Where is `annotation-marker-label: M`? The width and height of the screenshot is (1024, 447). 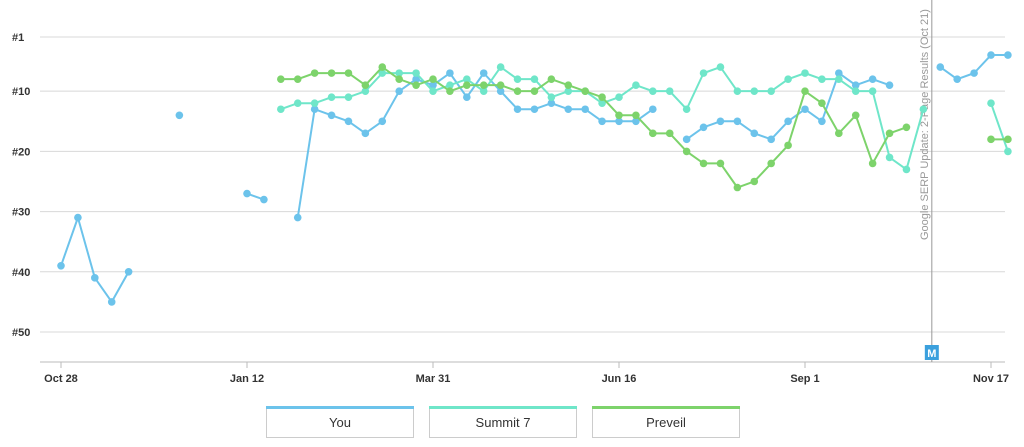 annotation-marker-label: M is located at coordinates (931, 354).